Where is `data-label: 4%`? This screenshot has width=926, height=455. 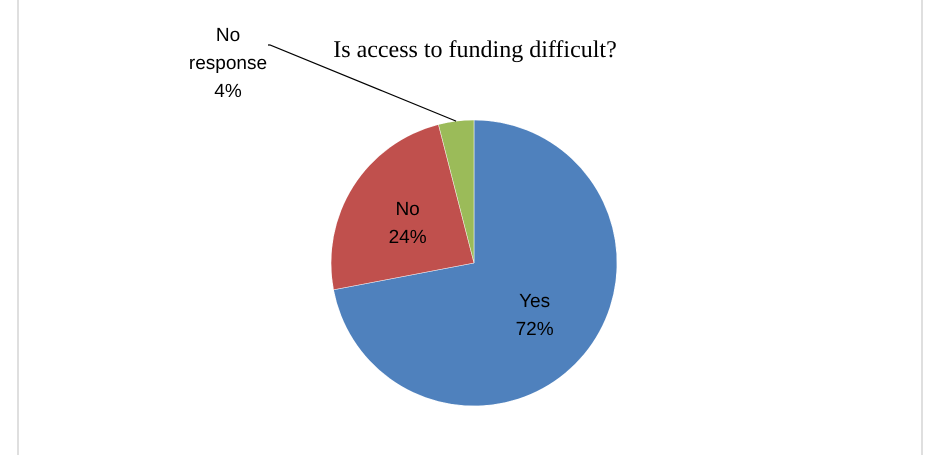
data-label: 4% is located at coordinates (228, 91).